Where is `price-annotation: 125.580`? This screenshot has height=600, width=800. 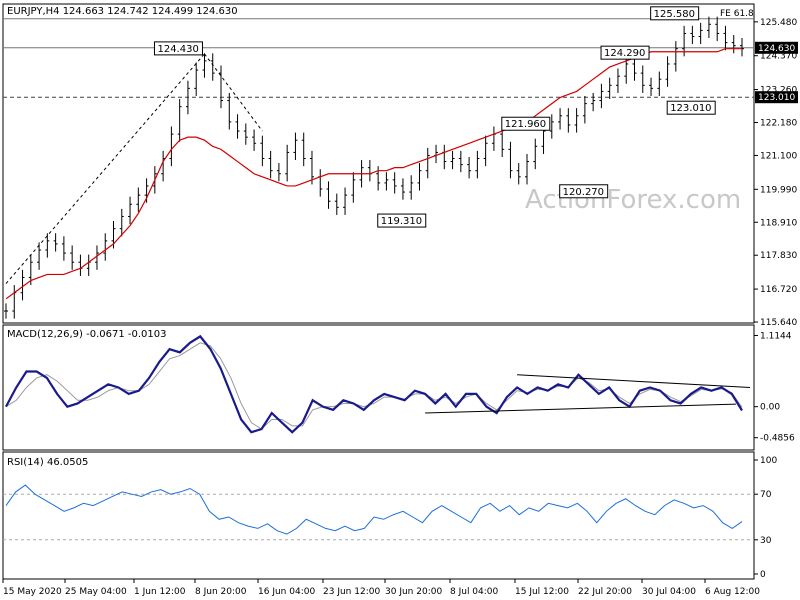
price-annotation: 125.580 is located at coordinates (674, 14).